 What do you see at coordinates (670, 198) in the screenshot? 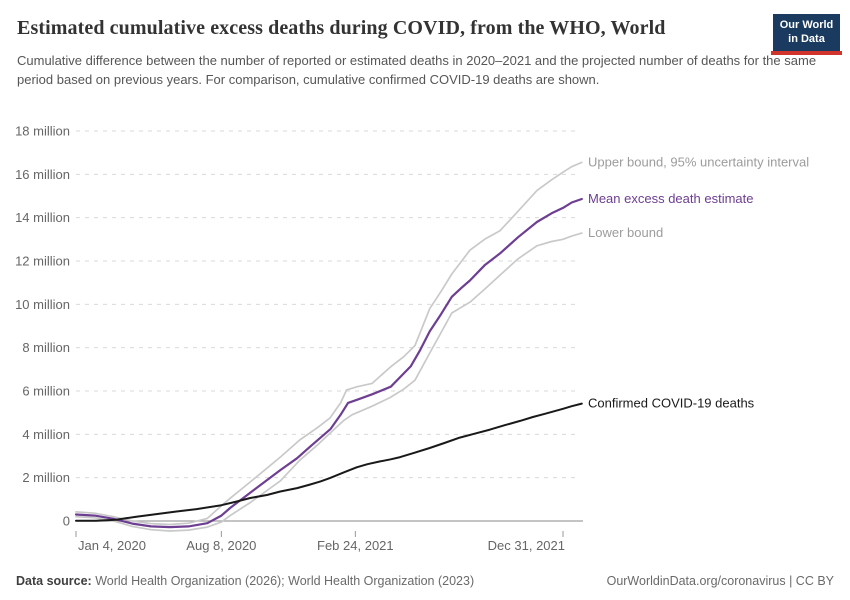
I see `series-label-mean-excess-deaths: Mean excess death estimate` at bounding box center [670, 198].